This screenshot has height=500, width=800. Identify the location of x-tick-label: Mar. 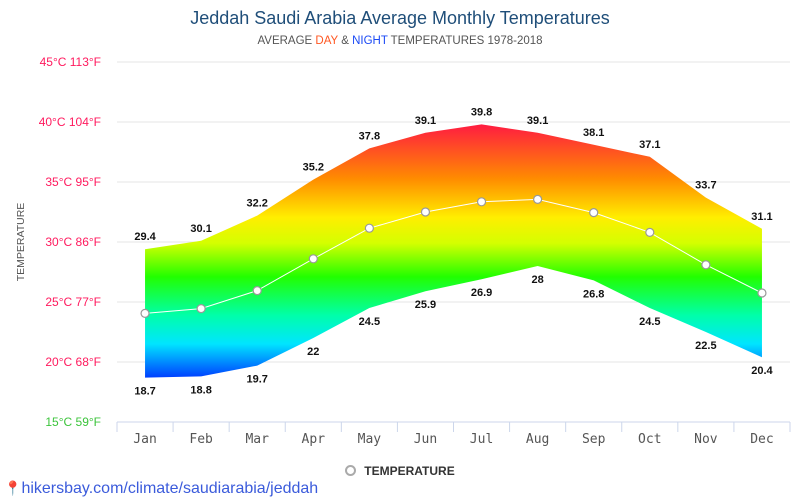
(257, 439).